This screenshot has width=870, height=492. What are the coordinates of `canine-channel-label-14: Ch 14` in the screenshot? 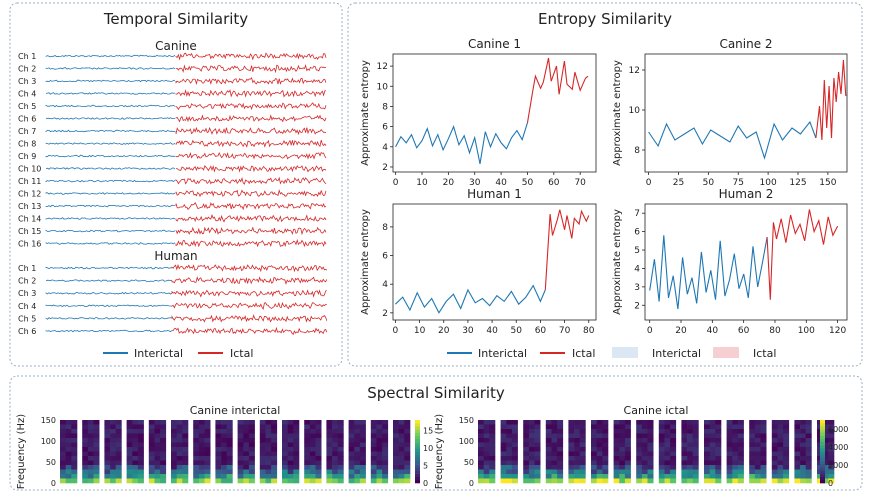 It's located at (29, 219).